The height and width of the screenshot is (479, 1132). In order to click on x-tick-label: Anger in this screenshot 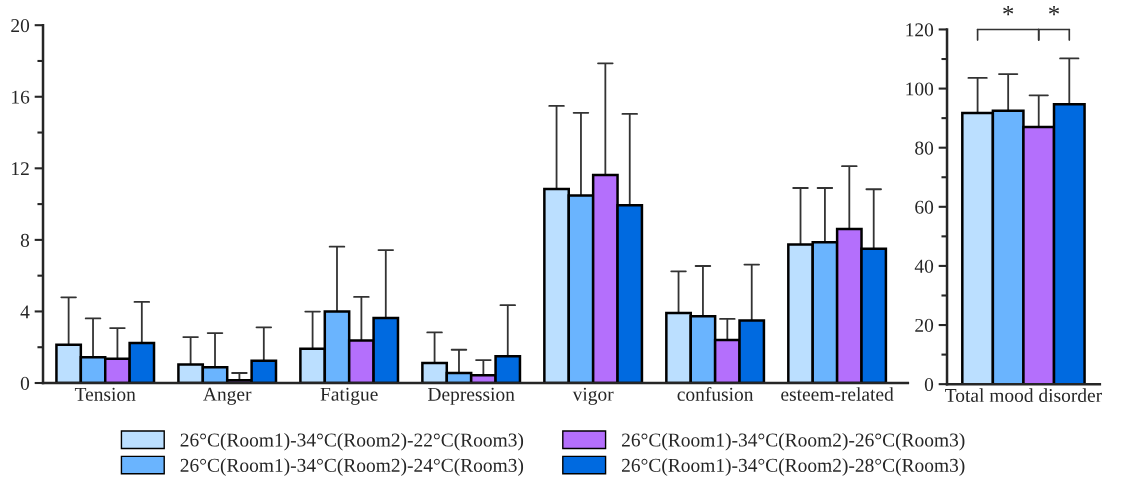, I will do `click(227, 396)`.